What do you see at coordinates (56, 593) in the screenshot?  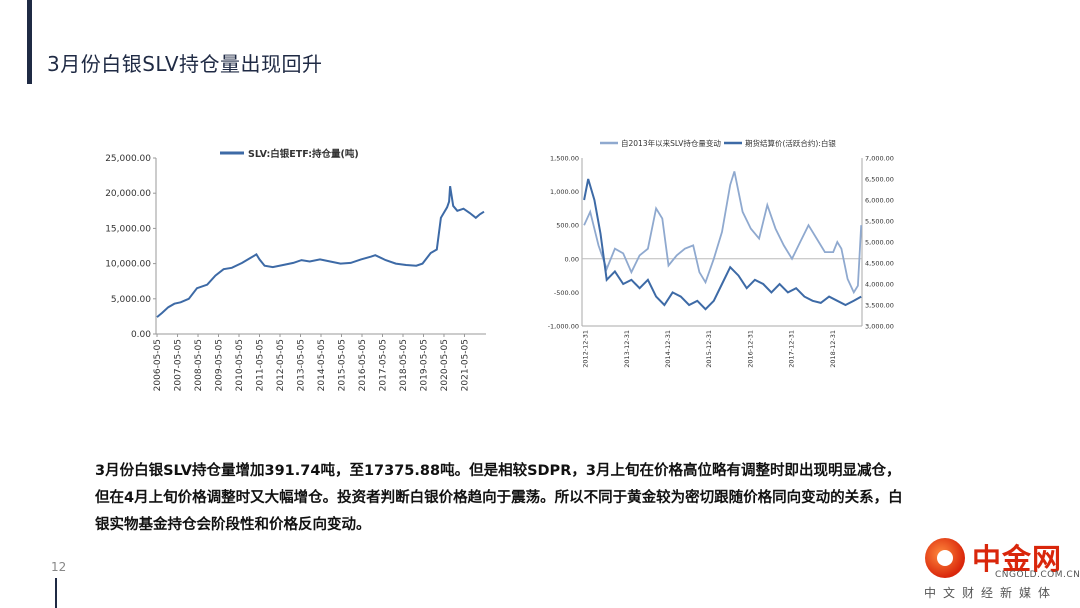 I see `footer-rule` at bounding box center [56, 593].